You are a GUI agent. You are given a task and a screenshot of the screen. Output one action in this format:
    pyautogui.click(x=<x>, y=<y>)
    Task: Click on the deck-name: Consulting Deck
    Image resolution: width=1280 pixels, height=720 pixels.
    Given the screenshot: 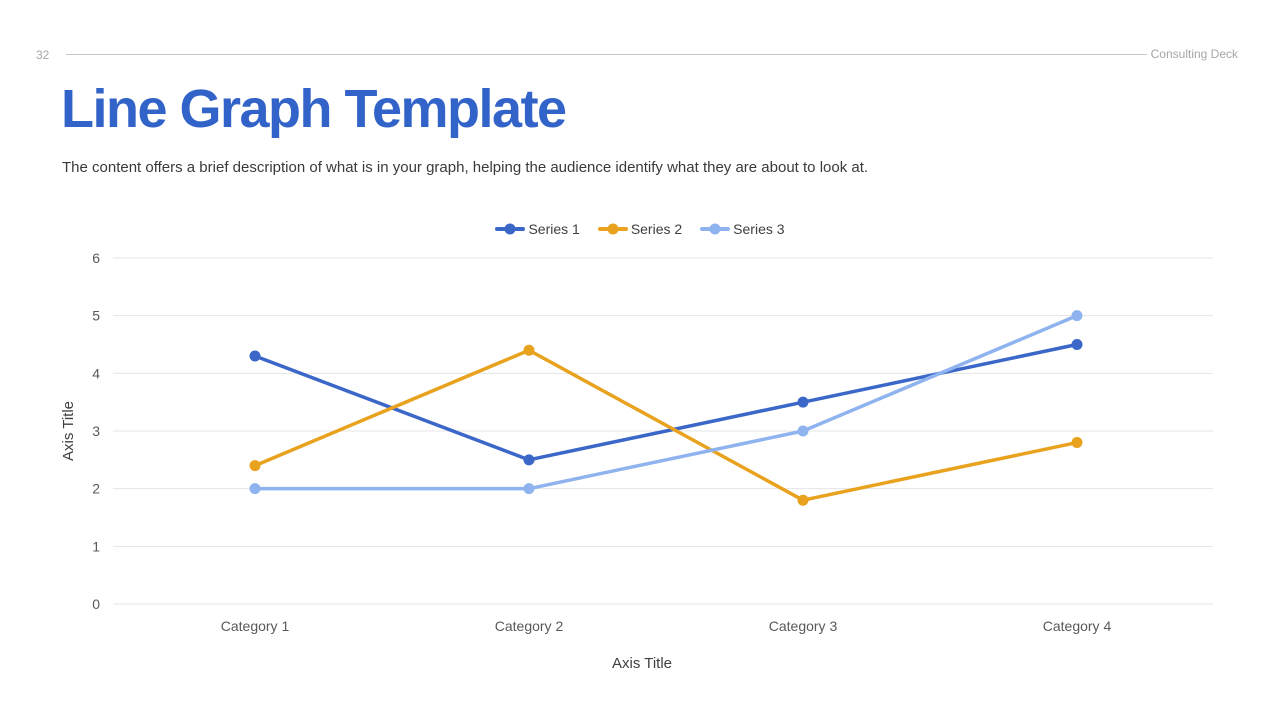 What is the action you would take?
    pyautogui.click(x=1194, y=54)
    